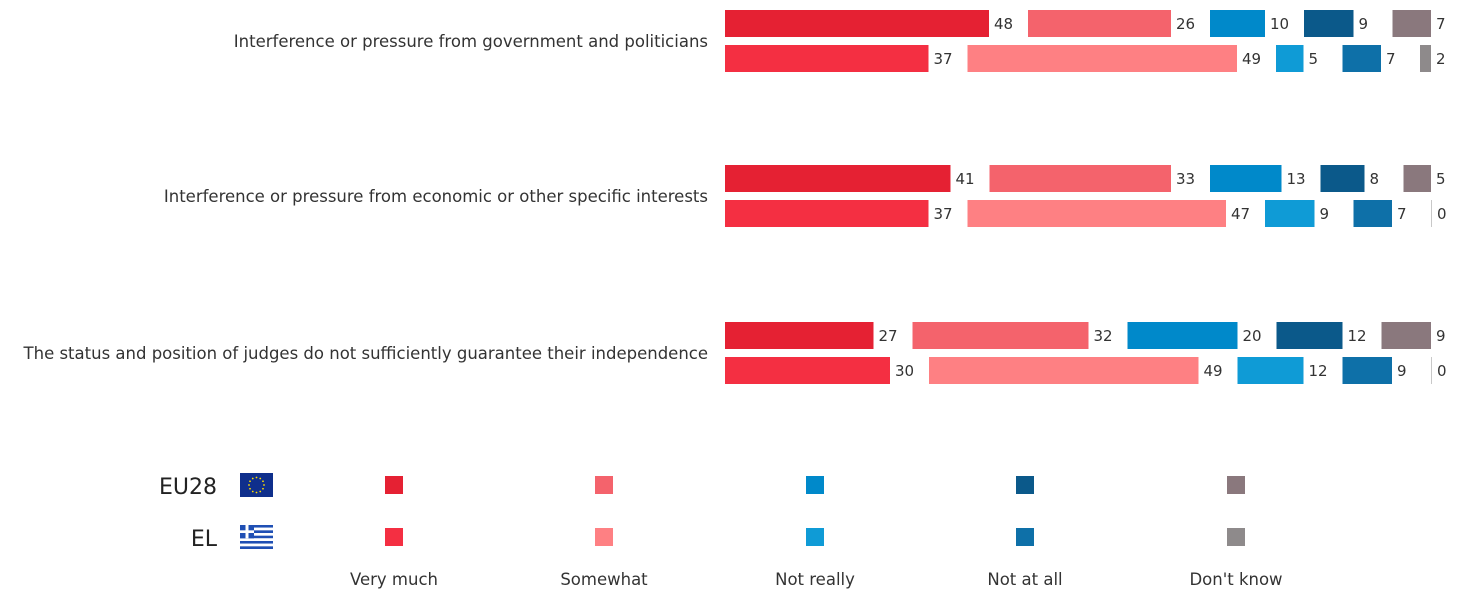  I want to click on data-label: 27, so click(888, 336).